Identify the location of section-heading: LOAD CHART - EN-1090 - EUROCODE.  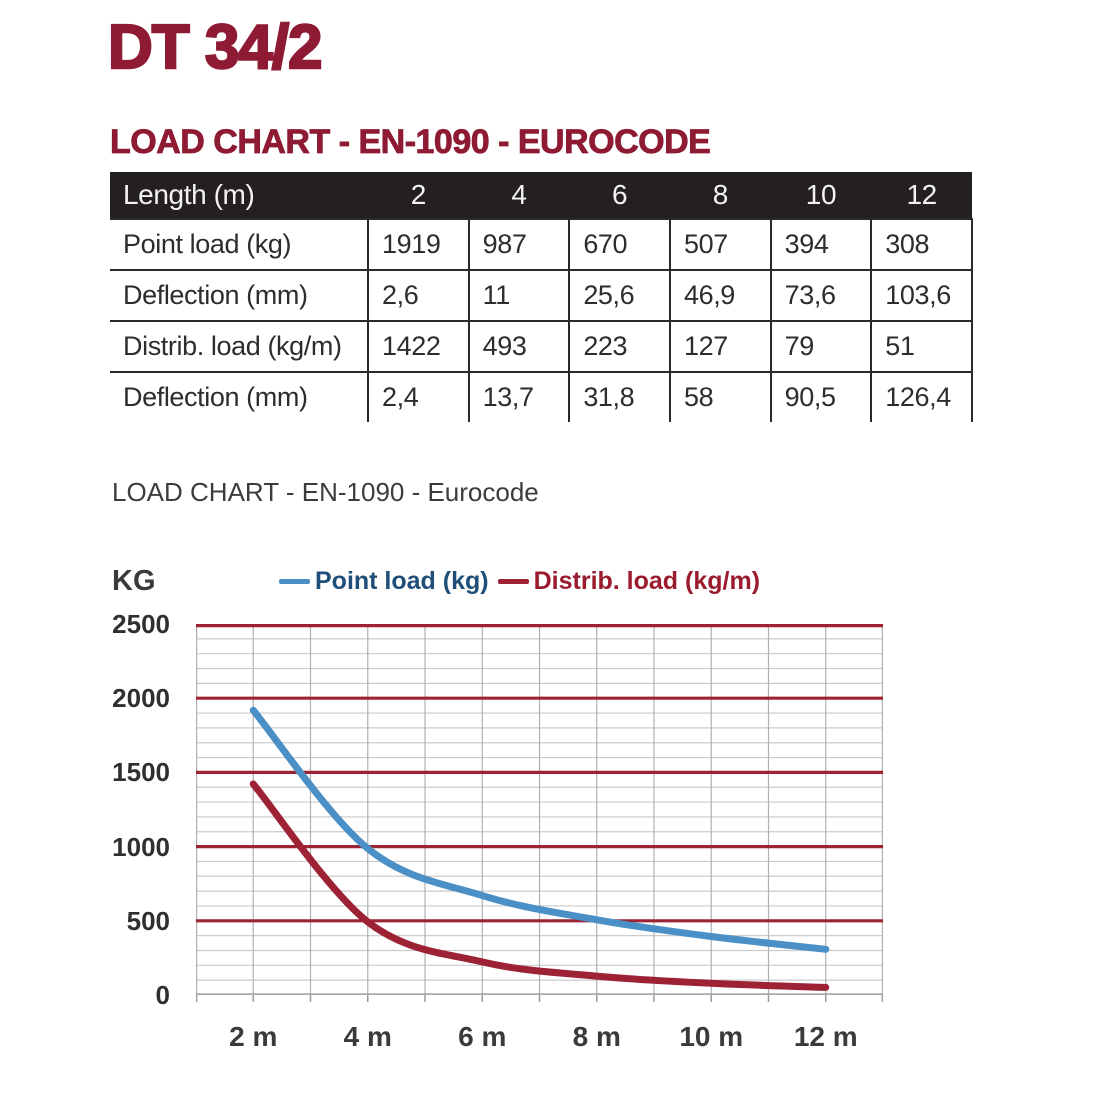
(411, 142).